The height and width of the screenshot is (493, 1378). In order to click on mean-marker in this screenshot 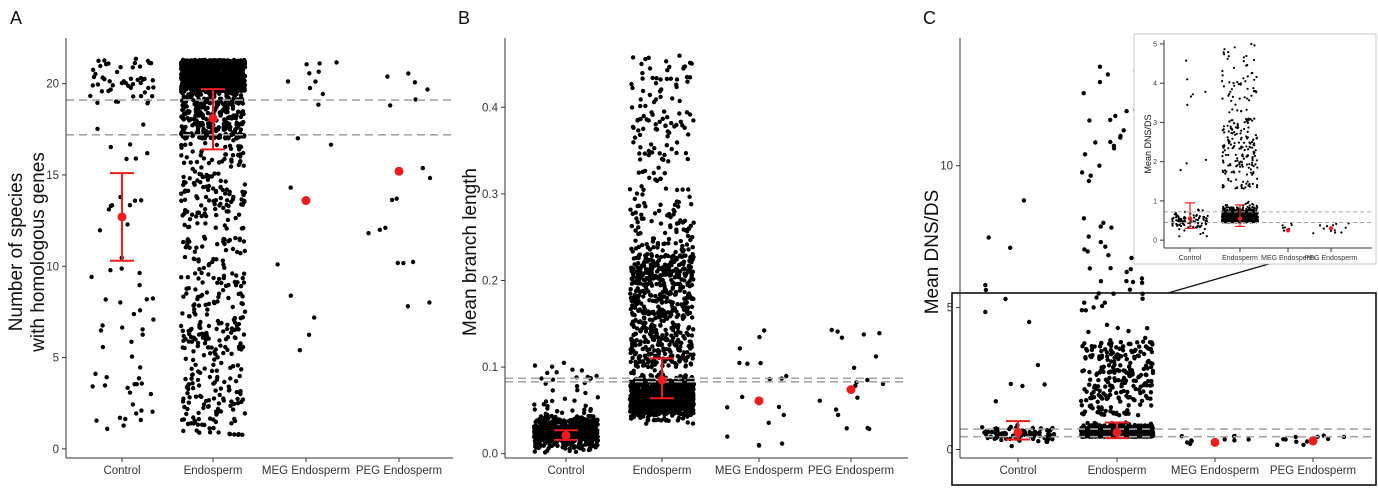, I will do `click(851, 390)`.